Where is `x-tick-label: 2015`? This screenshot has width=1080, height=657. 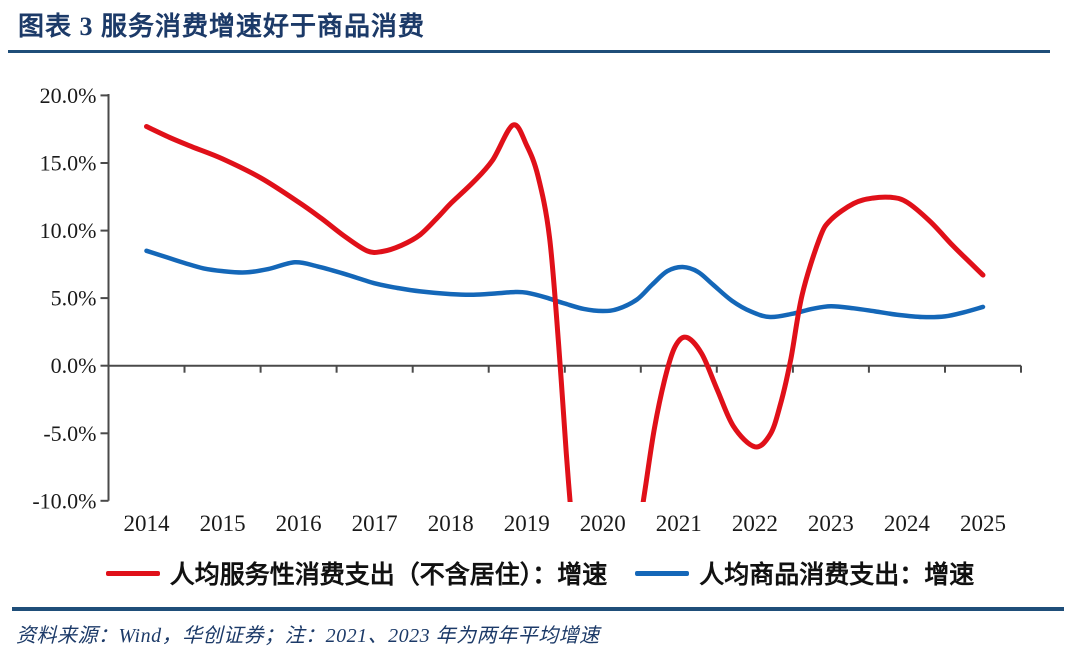 x-tick-label: 2015 is located at coordinates (223, 523).